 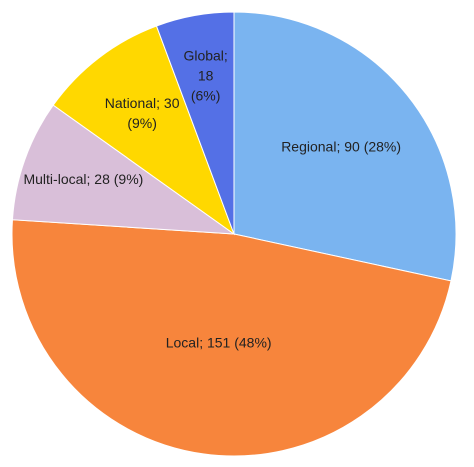 What do you see at coordinates (142, 123) in the screenshot?
I see `data-label: (9%)` at bounding box center [142, 123].